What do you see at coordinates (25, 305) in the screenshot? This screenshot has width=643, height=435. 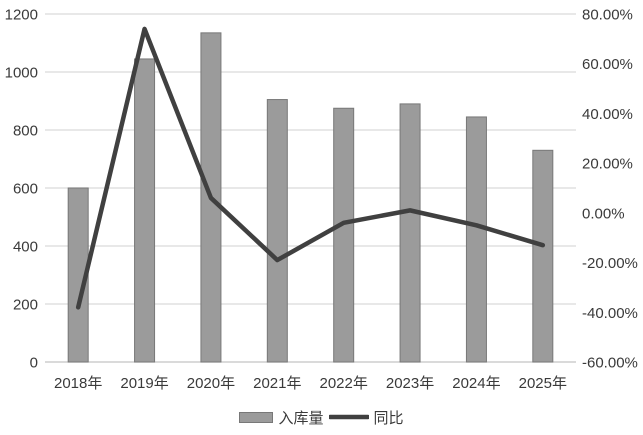 I see `y-axis-tick-label: 200` at bounding box center [25, 305].